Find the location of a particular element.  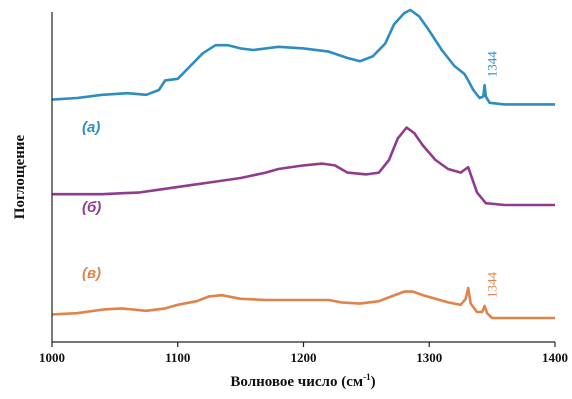

x-tick-label-1400: 1400 is located at coordinates (555, 357).